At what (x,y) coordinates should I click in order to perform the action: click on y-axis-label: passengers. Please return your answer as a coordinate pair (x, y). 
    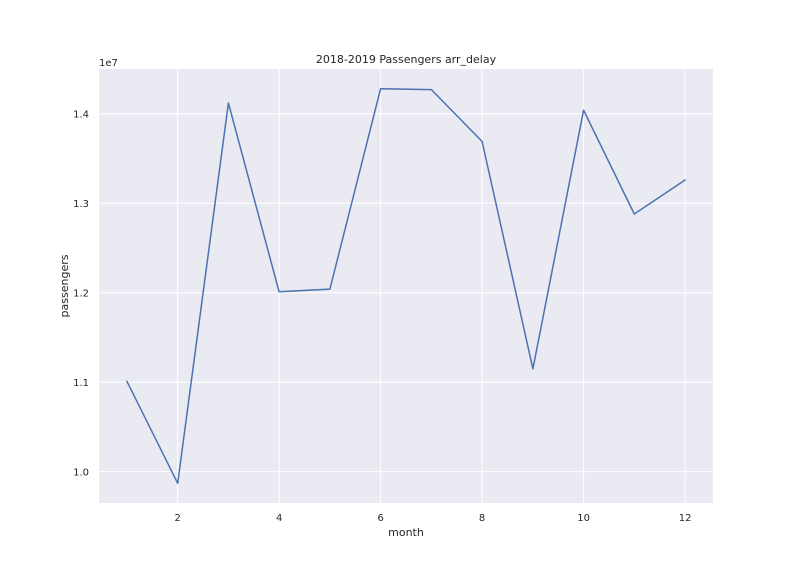
    Looking at the image, I should click on (64, 285).